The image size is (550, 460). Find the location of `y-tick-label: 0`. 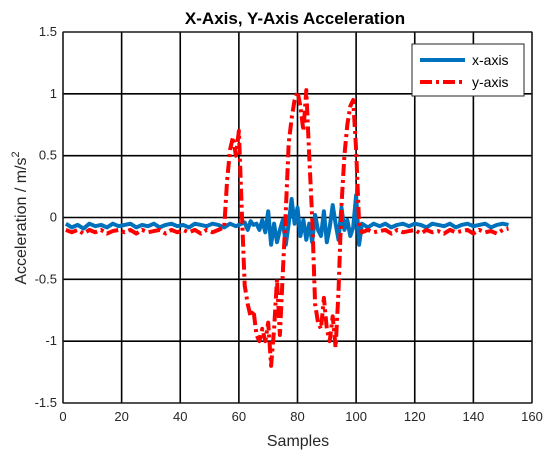

y-tick-label: 0 is located at coordinates (53, 217).